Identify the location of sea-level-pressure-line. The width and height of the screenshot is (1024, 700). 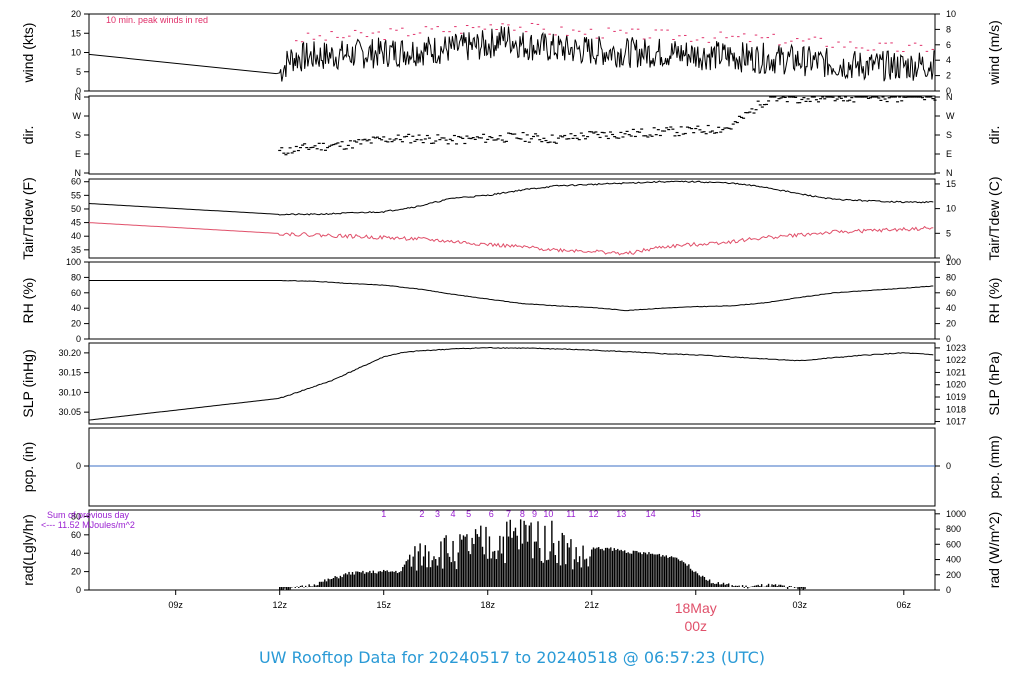
(511, 384).